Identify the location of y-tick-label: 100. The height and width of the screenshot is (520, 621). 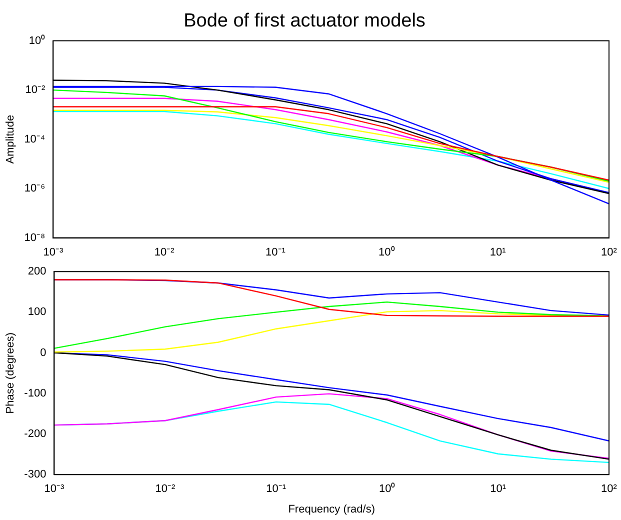
(37, 312).